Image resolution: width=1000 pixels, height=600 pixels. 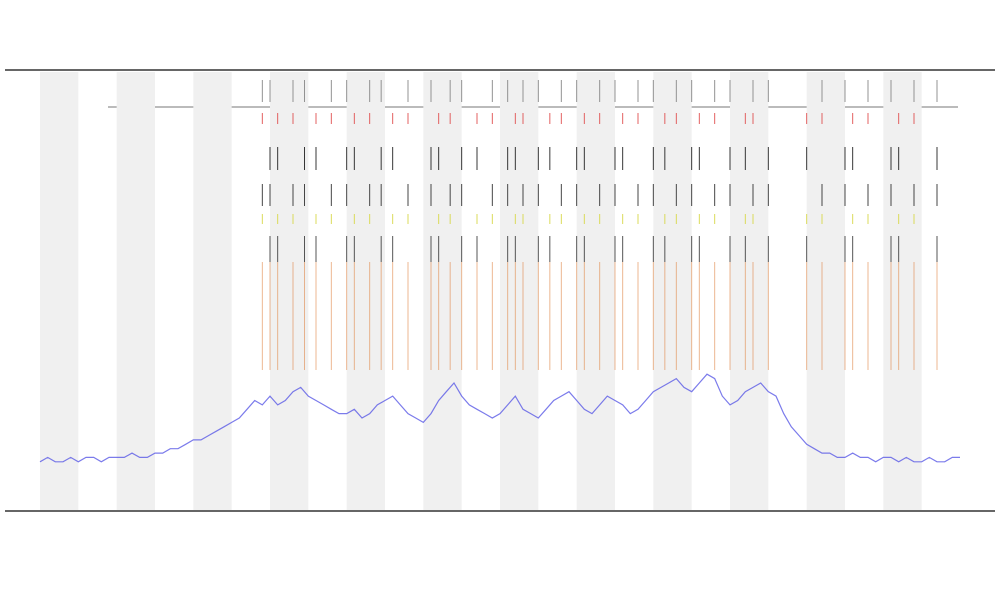 I want to click on series-line, so click(x=499, y=418).